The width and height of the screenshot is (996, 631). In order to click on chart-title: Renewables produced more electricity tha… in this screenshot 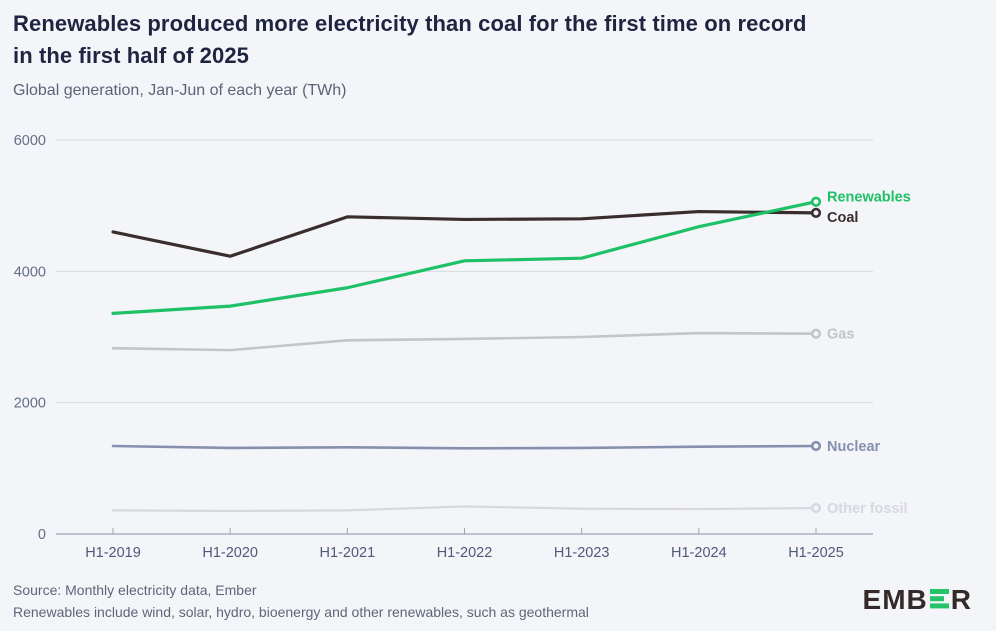, I will do `click(493, 40)`.